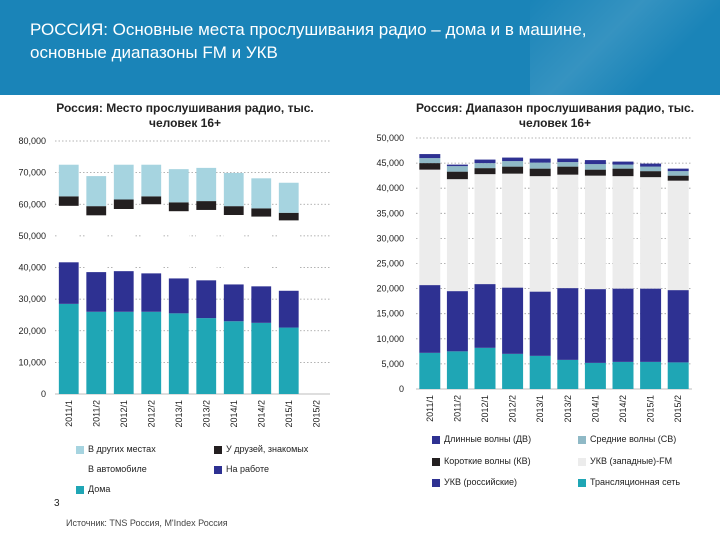 This screenshot has width=720, height=540. What do you see at coordinates (568, 160) in the screenshot?
I see `band-bar-2013/2-series-5` at bounding box center [568, 160].